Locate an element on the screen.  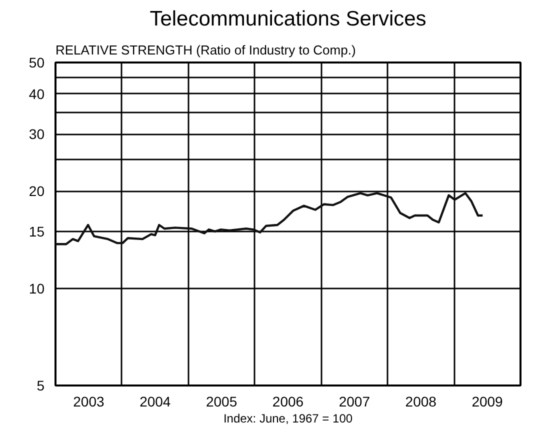
x-axis-title: Index: June, 1967 = 100 is located at coordinates (288, 419).